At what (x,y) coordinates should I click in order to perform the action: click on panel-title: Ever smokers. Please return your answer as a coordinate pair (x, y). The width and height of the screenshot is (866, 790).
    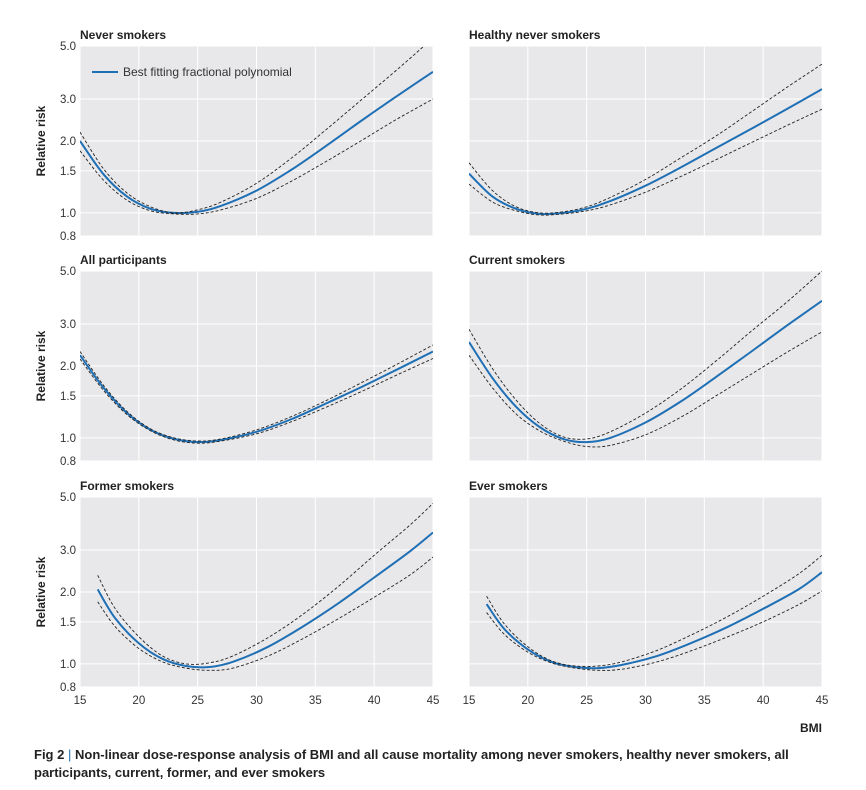
    Looking at the image, I should click on (508, 486).